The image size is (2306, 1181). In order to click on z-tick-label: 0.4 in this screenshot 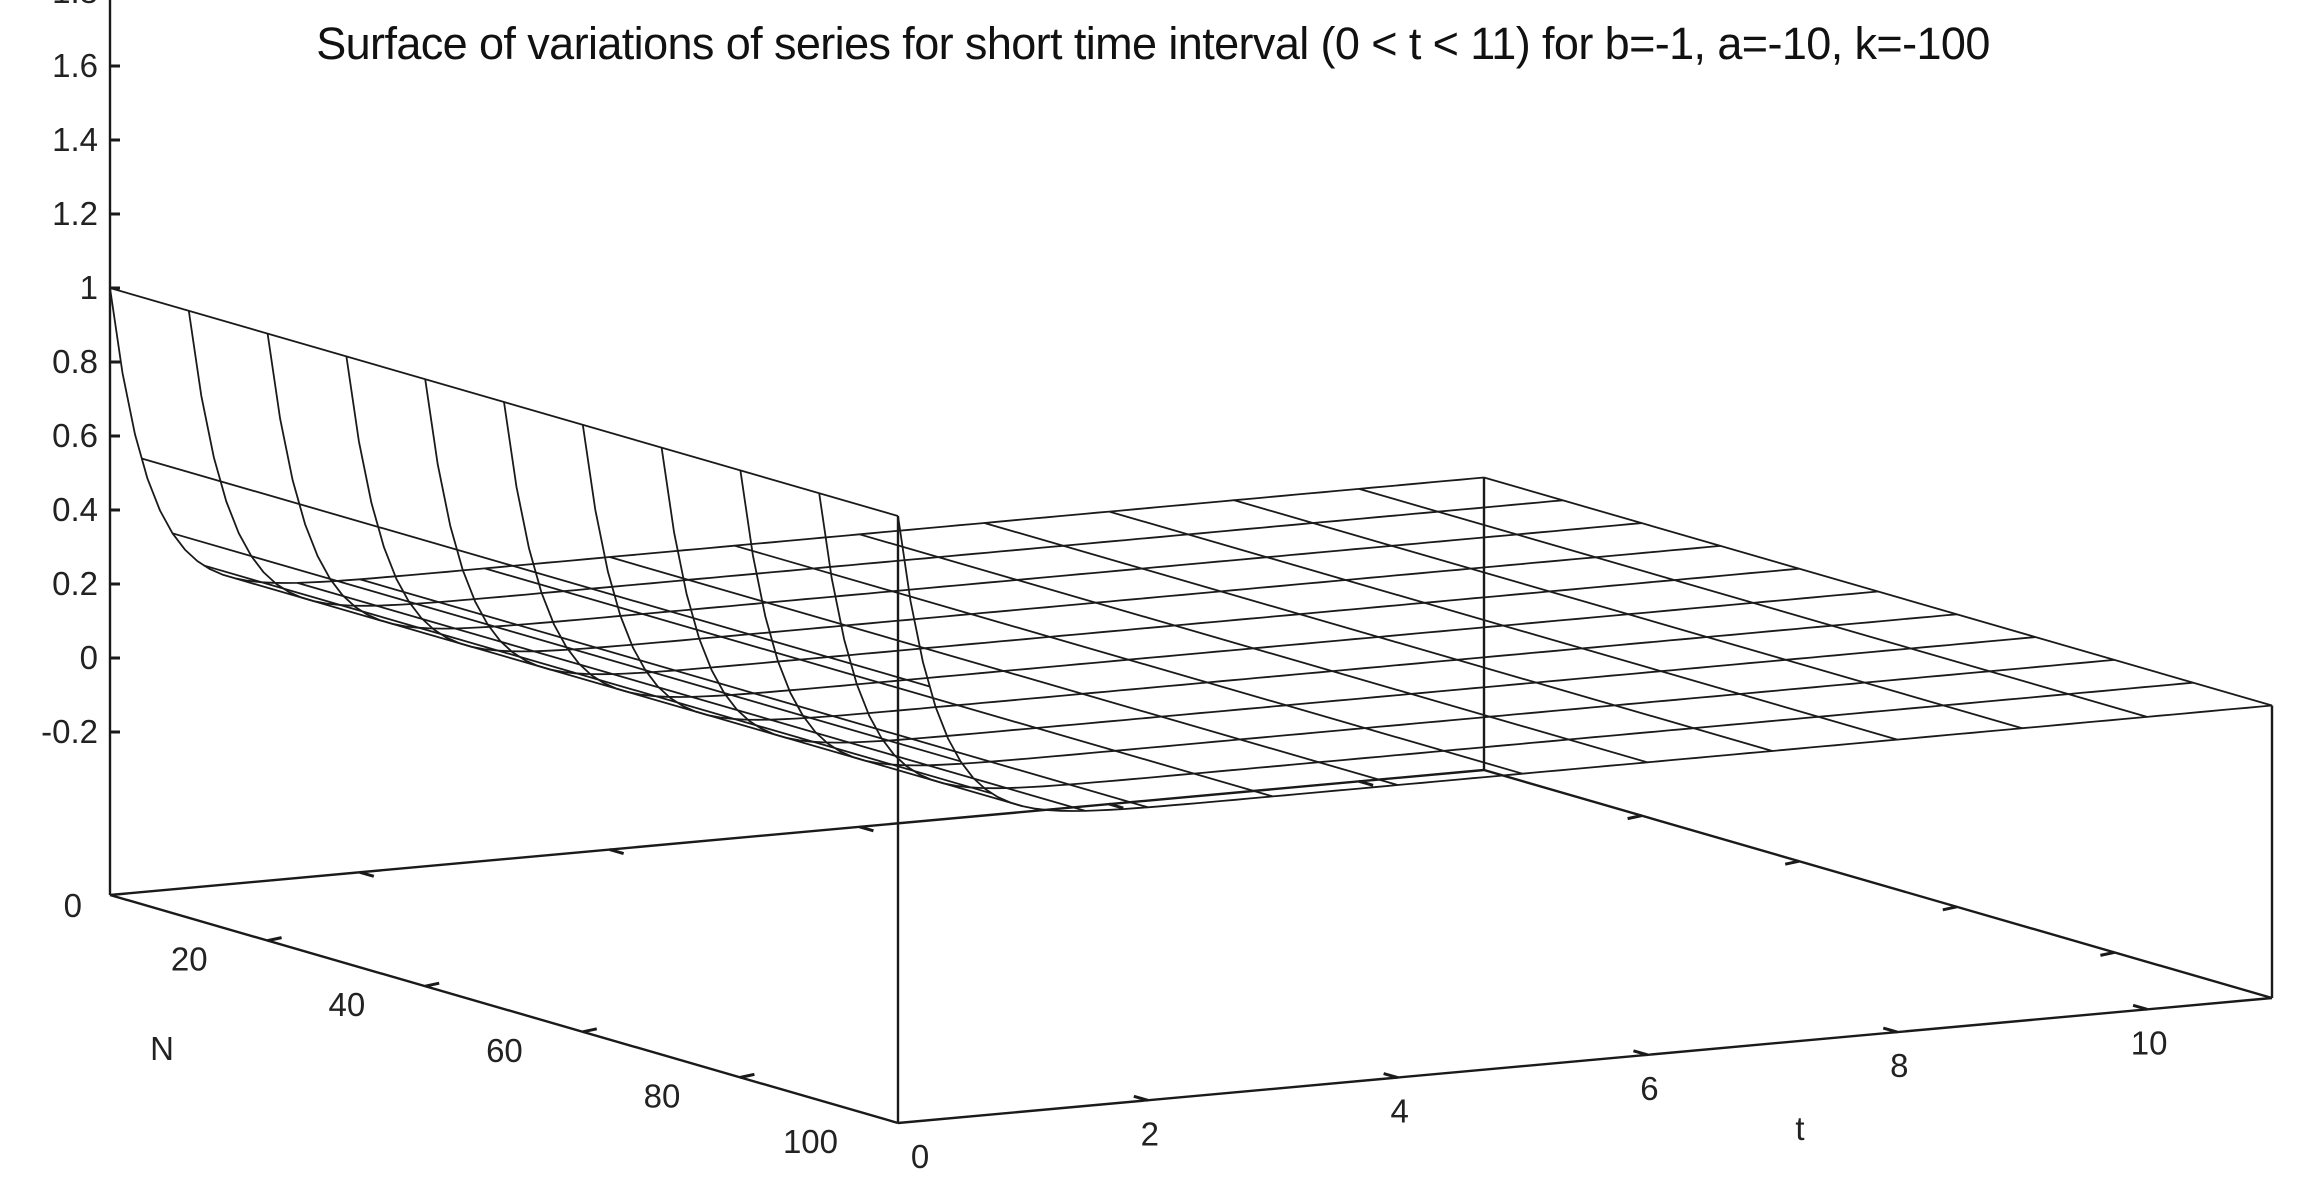, I will do `click(75, 509)`.